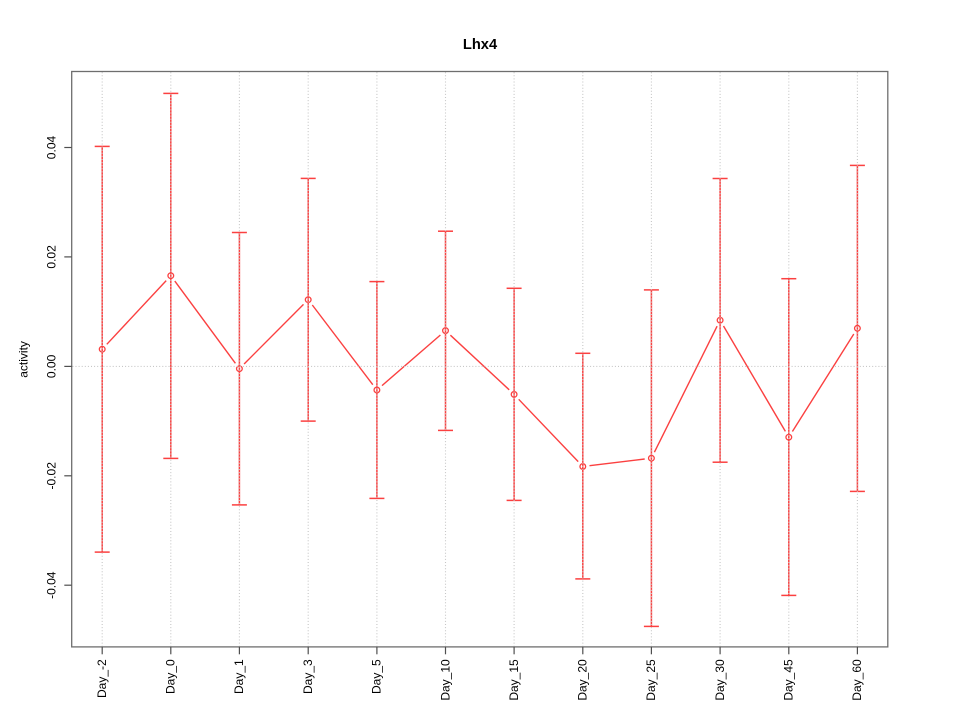  Describe the element at coordinates (24, 359) in the screenshot. I see `svg-text: activity` at that location.